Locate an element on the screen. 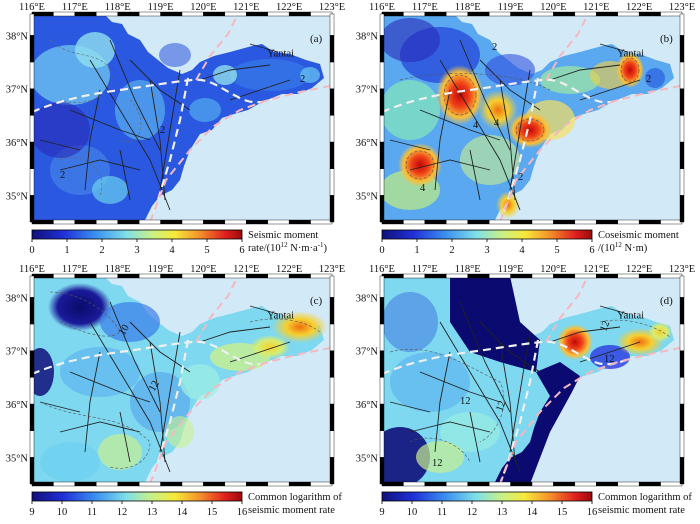  colorbar-tick-label: 11 is located at coordinates (92, 512).